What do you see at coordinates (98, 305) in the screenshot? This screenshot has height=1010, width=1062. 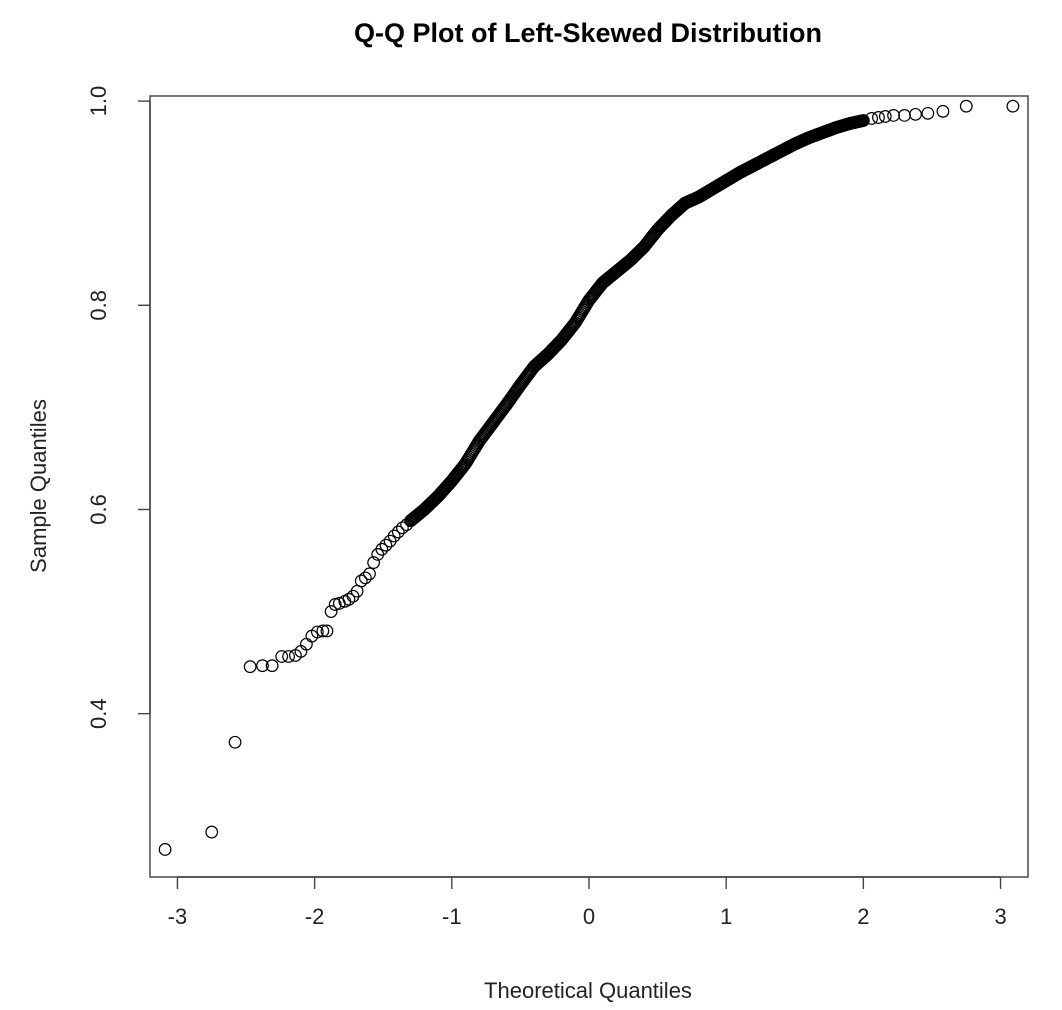 I see `y-tick-label: 0.8` at bounding box center [98, 305].